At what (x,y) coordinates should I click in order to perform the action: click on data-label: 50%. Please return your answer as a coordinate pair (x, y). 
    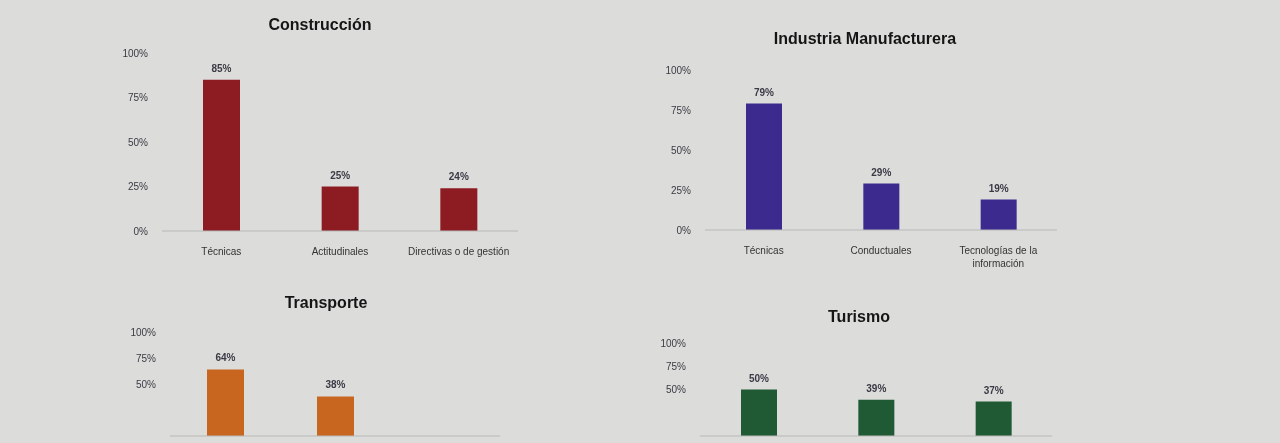
    Looking at the image, I should click on (759, 378).